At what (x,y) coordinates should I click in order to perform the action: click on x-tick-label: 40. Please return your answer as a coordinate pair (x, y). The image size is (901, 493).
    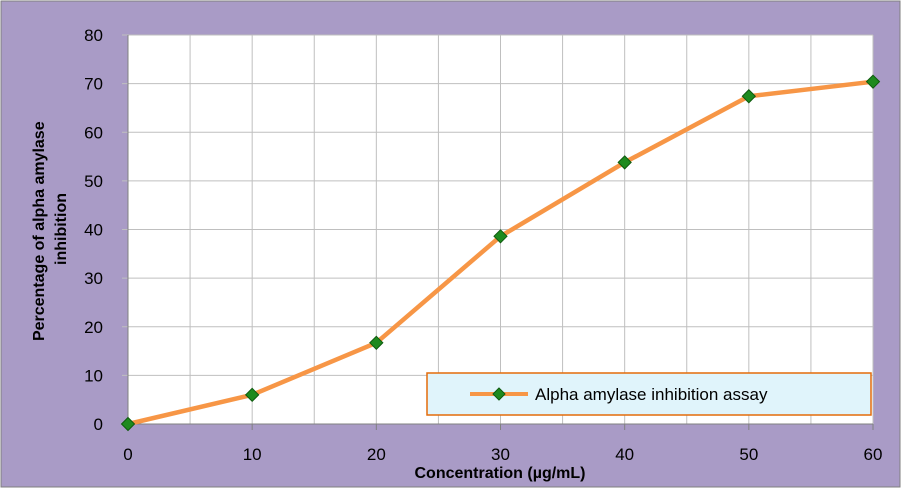
    Looking at the image, I should click on (624, 454).